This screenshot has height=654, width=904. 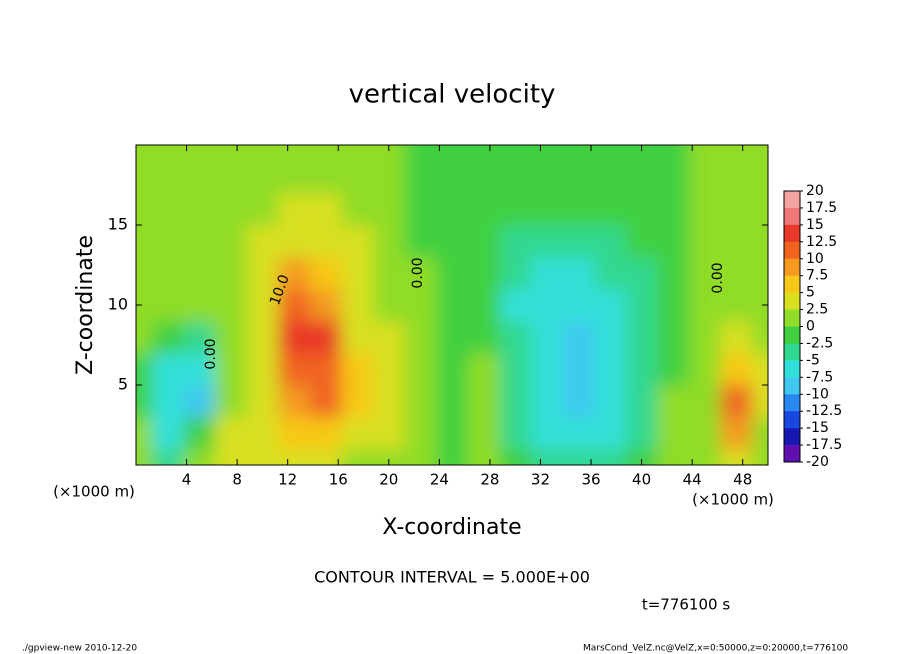 I want to click on x-tick-label: 44, so click(x=692, y=480).